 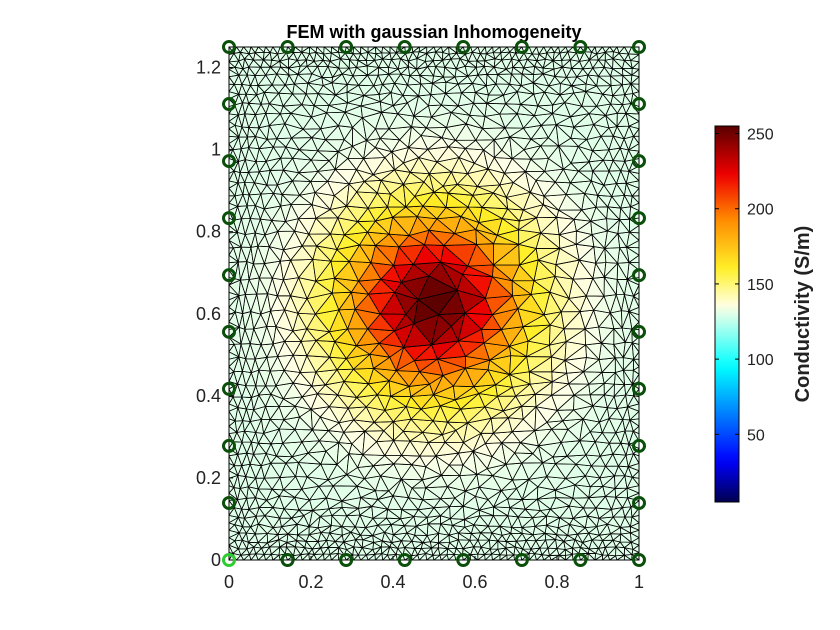 What do you see at coordinates (639, 582) in the screenshot?
I see `x-tick-label: 1` at bounding box center [639, 582].